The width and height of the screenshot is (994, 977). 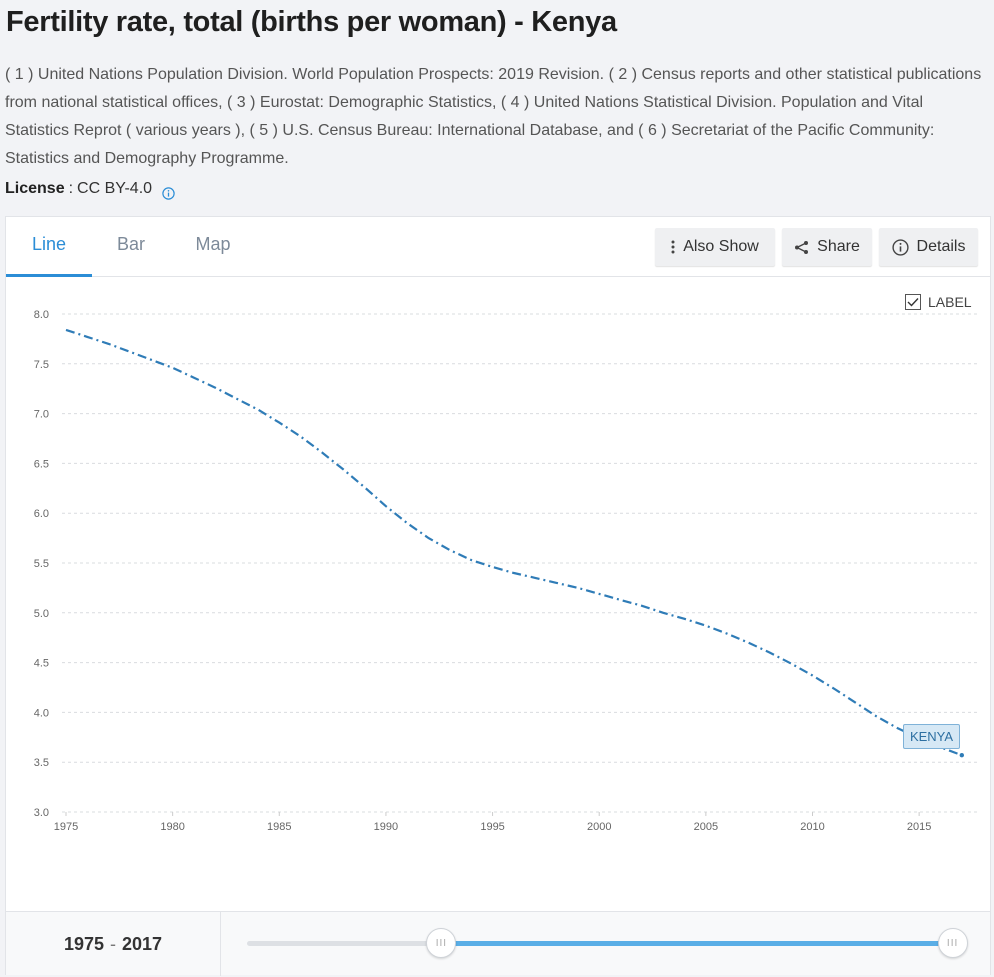 I want to click on x-tick-label: 1980, so click(x=172, y=827).